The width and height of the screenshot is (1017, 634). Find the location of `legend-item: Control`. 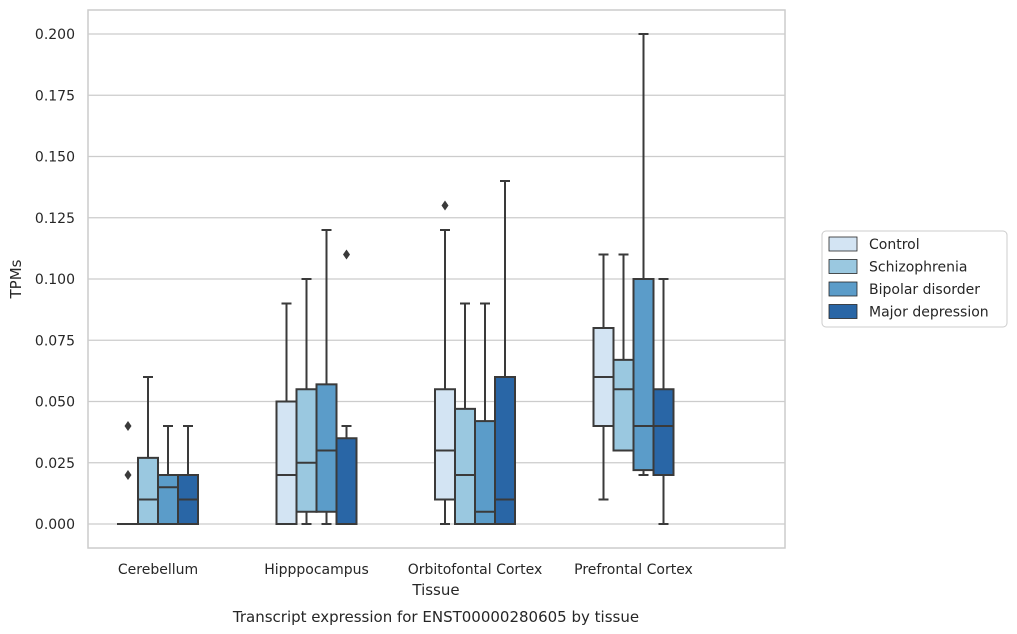

legend-item: Control is located at coordinates (874, 244).